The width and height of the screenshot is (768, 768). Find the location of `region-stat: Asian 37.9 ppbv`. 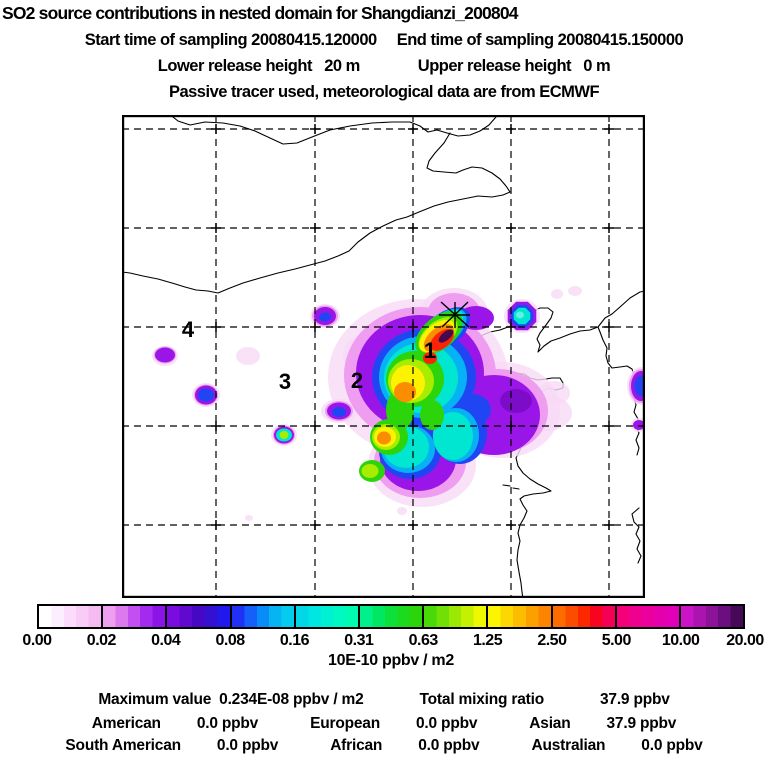

region-stat: Asian 37.9 ppbv is located at coordinates (602, 724).